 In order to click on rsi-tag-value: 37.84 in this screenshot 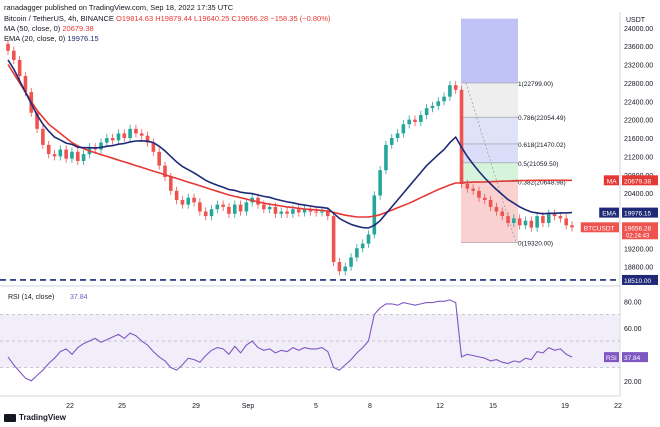, I will do `click(632, 358)`.